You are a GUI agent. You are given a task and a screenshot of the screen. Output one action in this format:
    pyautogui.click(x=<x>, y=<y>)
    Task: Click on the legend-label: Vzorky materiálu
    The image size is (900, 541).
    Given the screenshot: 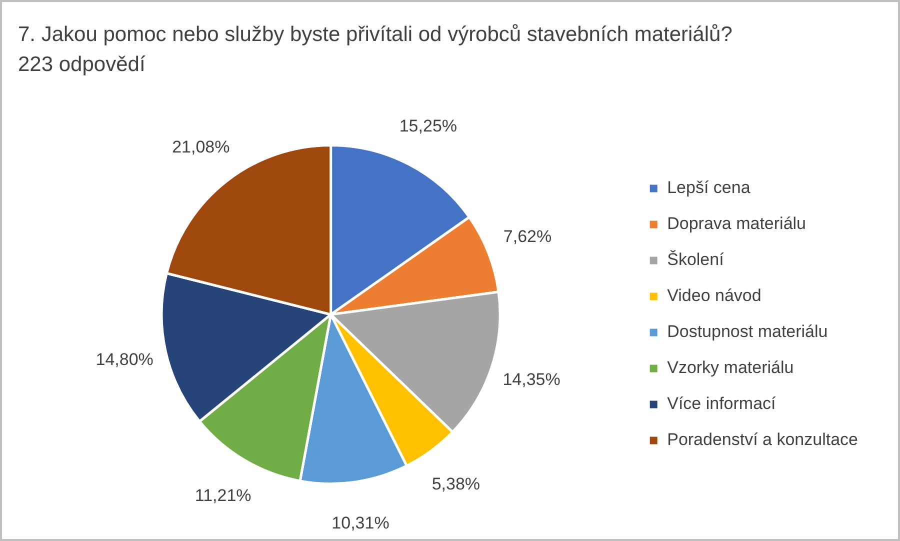 What is the action you would take?
    pyautogui.click(x=730, y=368)
    